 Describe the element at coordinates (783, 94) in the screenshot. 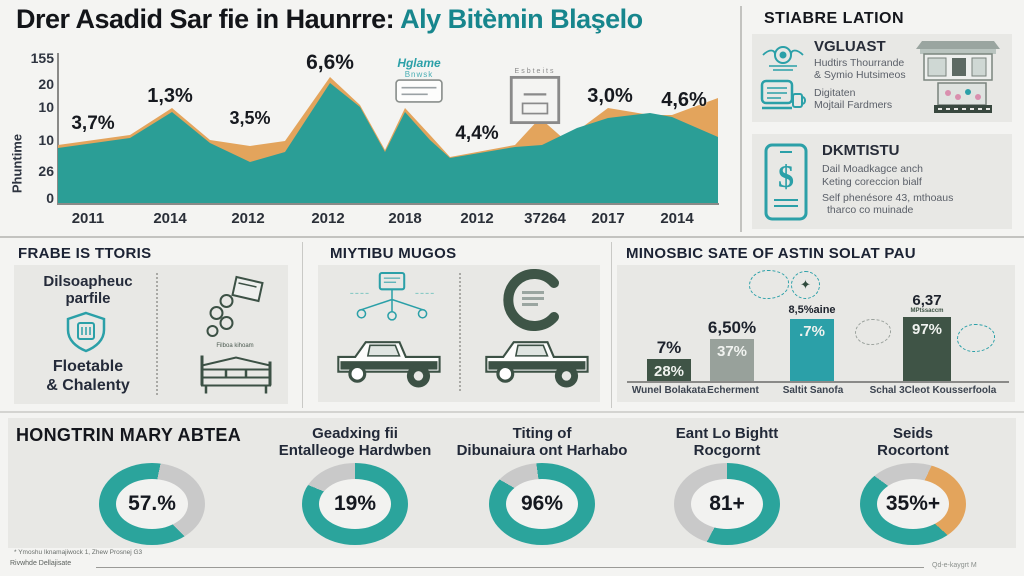

I see `monitor-icon` at that location.